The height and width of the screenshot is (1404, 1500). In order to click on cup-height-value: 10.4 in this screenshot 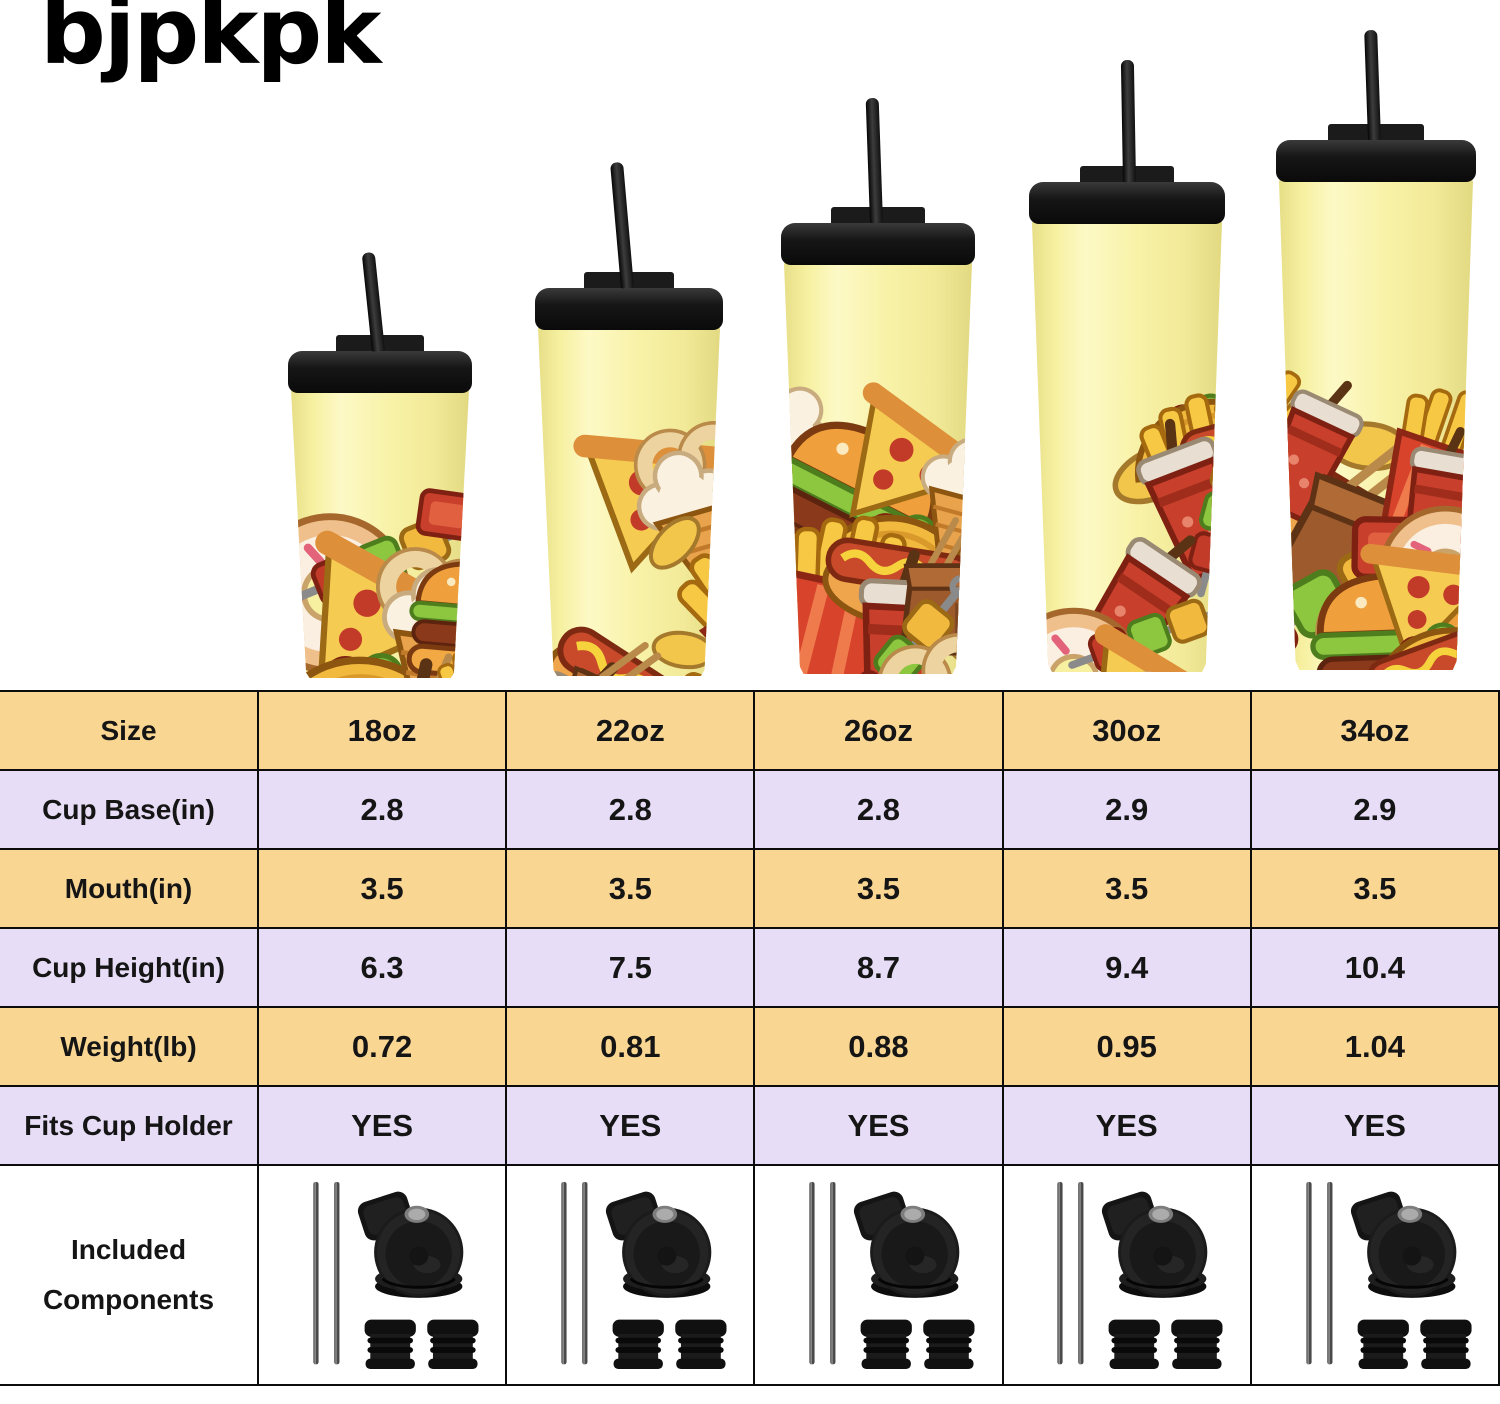, I will do `click(1374, 967)`.